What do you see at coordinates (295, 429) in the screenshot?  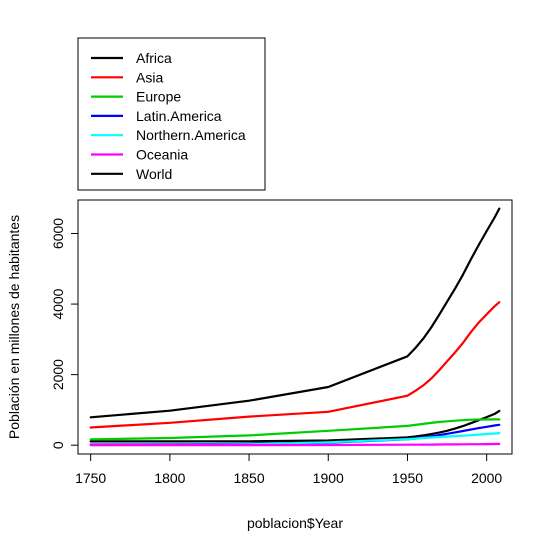 I see `series-line-europe` at bounding box center [295, 429].